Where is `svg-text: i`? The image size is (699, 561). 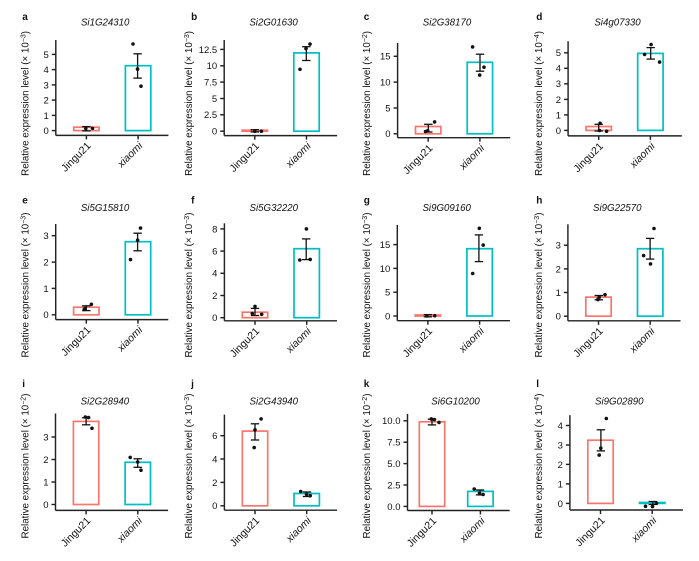
svg-text: i is located at coordinates (23, 384).